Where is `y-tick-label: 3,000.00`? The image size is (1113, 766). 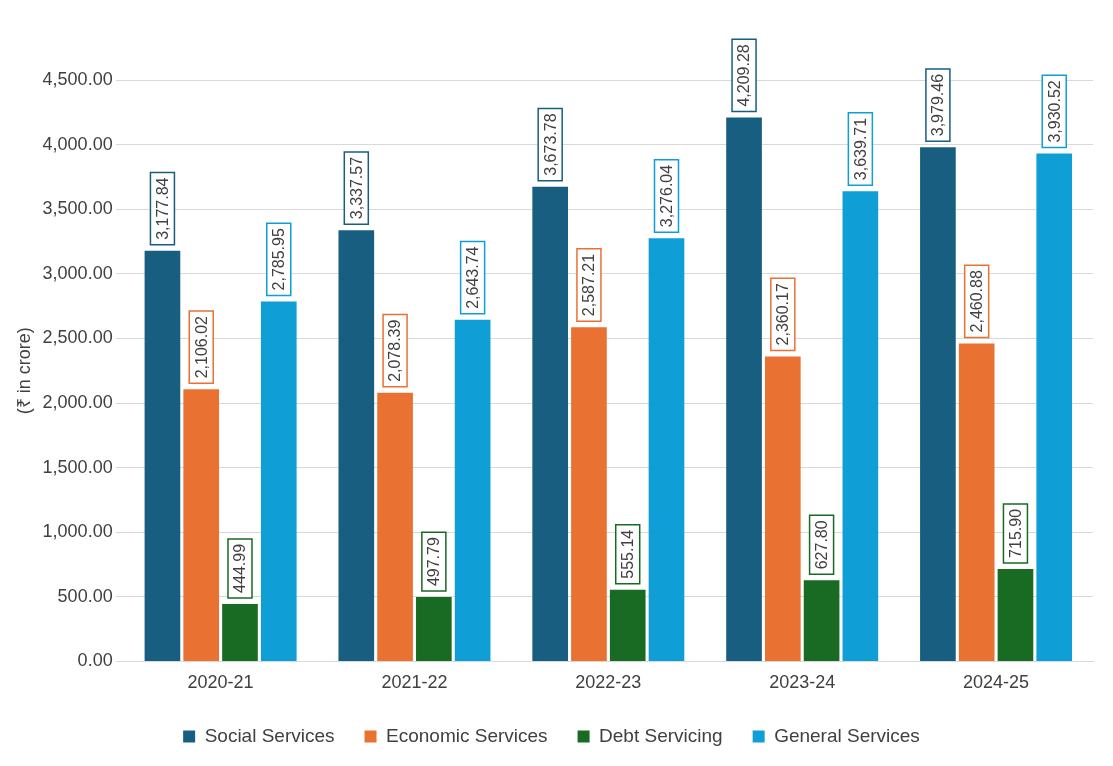
y-tick-label: 3,000.00 is located at coordinates (77, 272).